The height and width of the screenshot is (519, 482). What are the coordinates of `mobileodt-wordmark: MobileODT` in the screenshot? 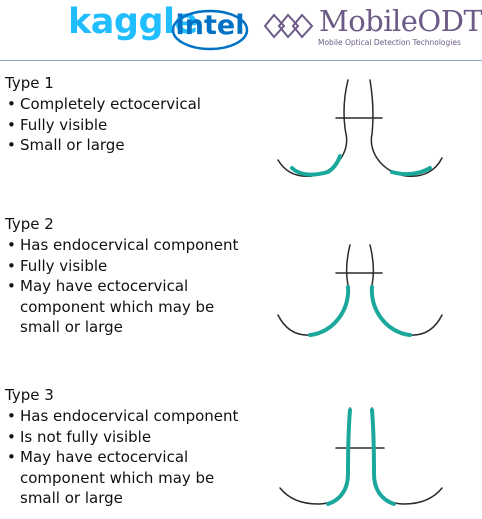 It's located at (400, 21).